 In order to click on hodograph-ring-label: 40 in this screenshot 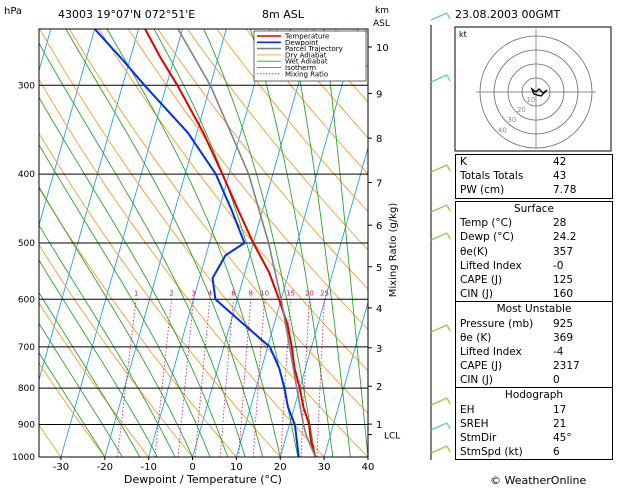, I will do `click(502, 130)`.